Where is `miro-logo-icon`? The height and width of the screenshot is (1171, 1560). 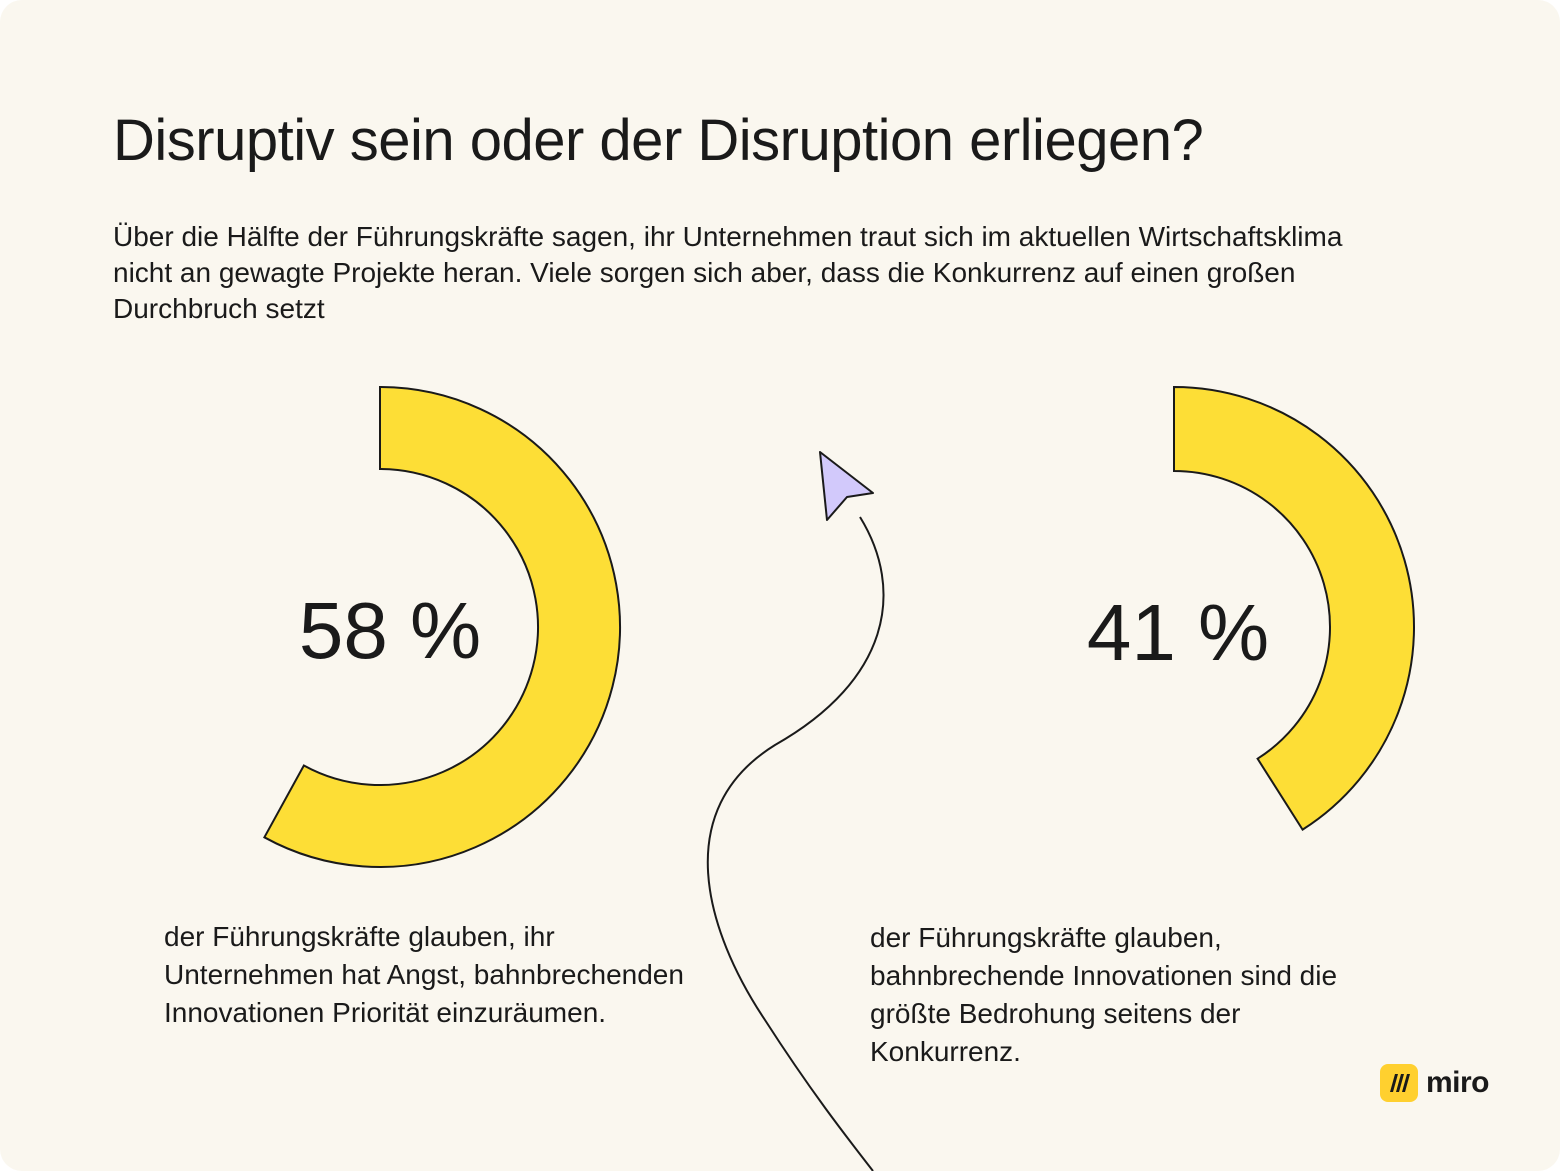 miro-logo-icon is located at coordinates (1399, 1083).